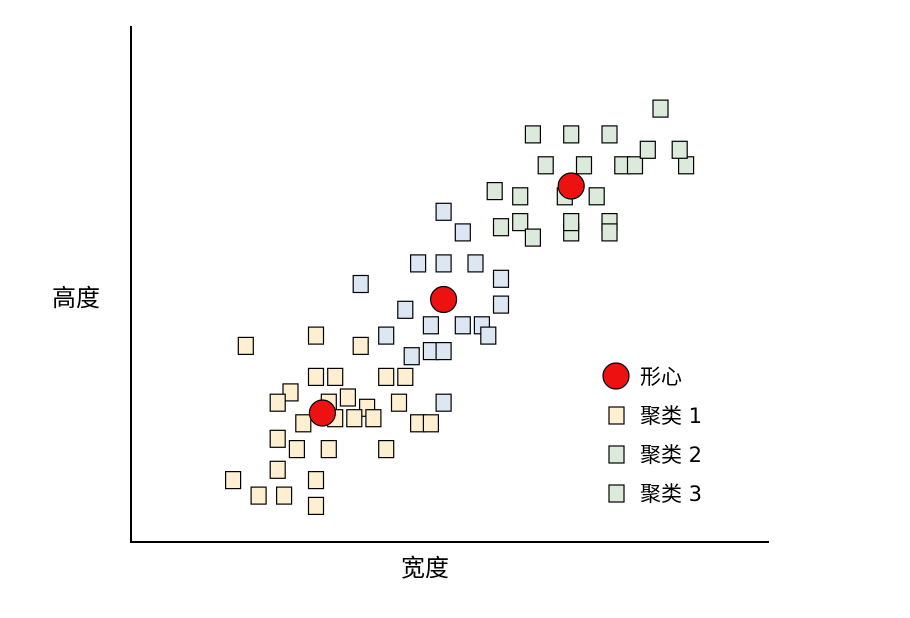 This screenshot has width=910, height=618. I want to click on legend-label-cluster-3: 聚类 3, so click(671, 494).